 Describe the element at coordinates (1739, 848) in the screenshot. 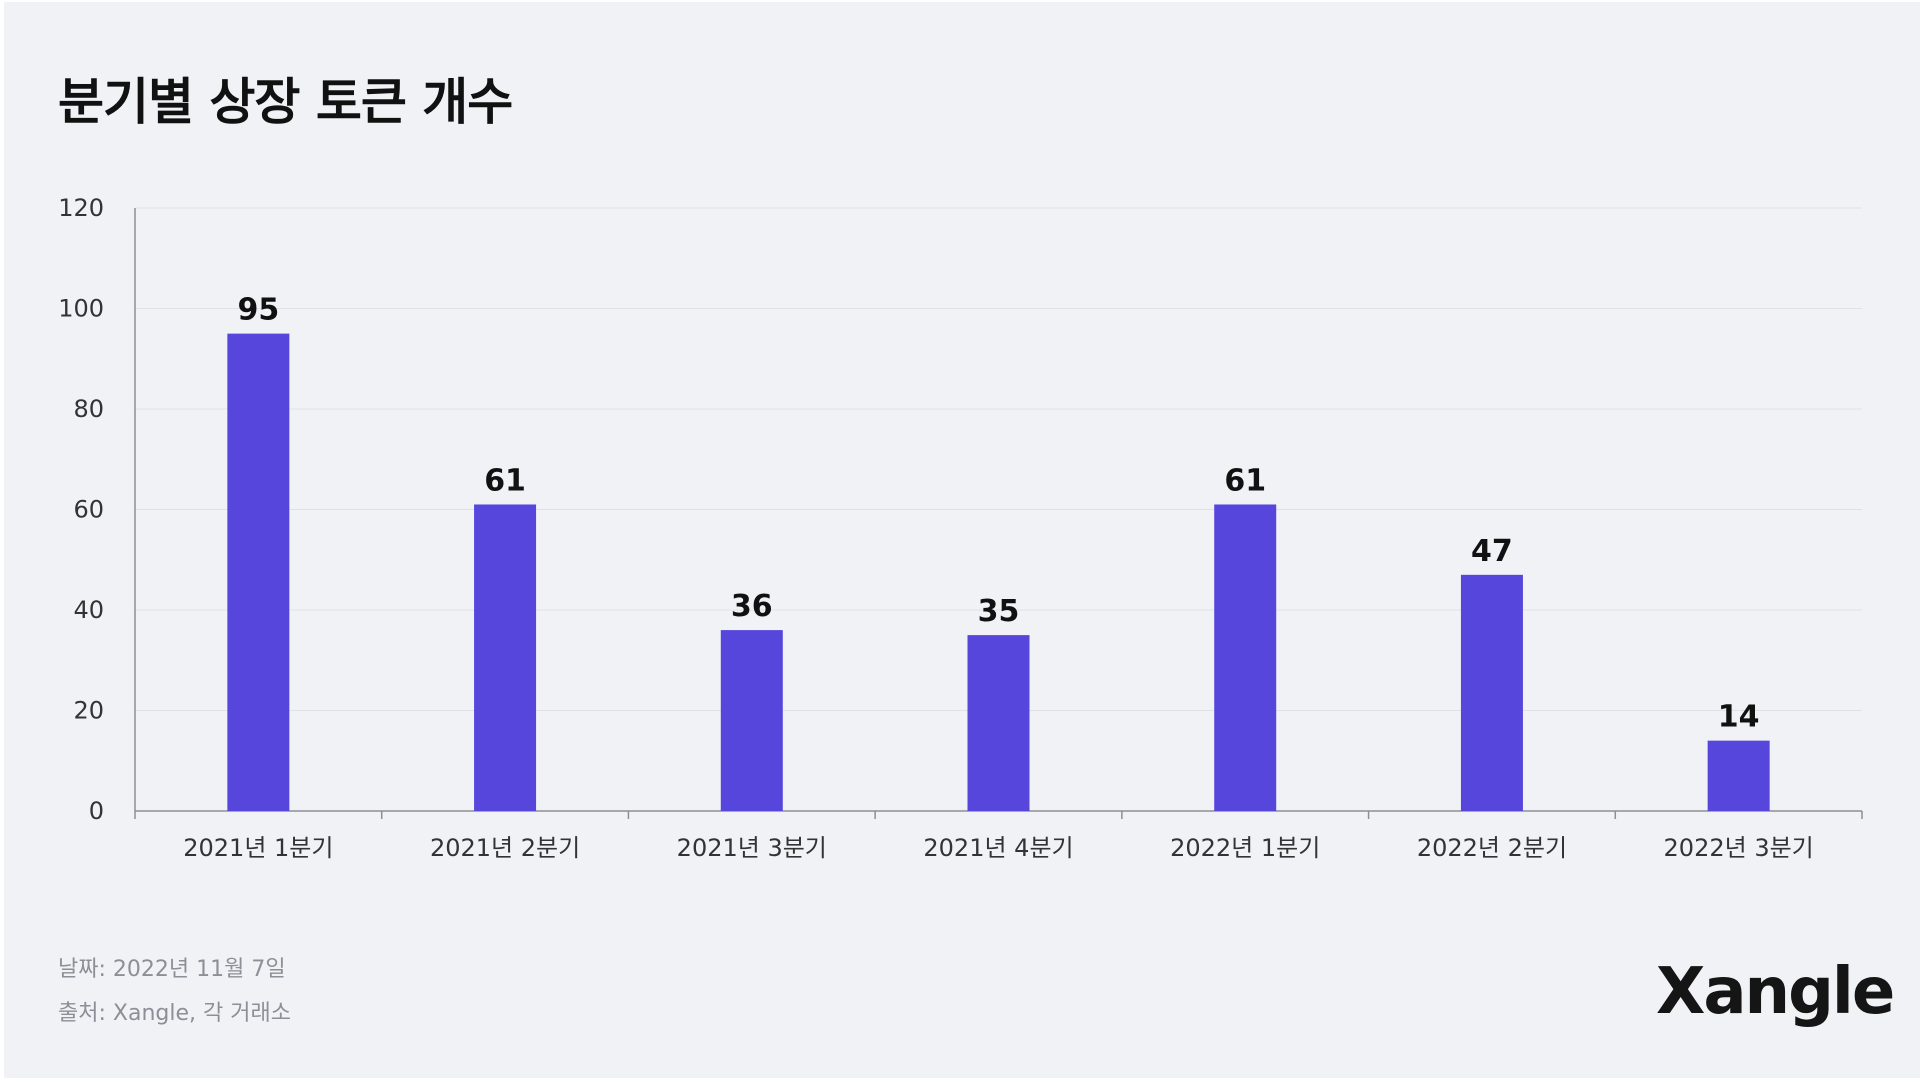

I see `x-tick-label: 2022년 3분기` at that location.